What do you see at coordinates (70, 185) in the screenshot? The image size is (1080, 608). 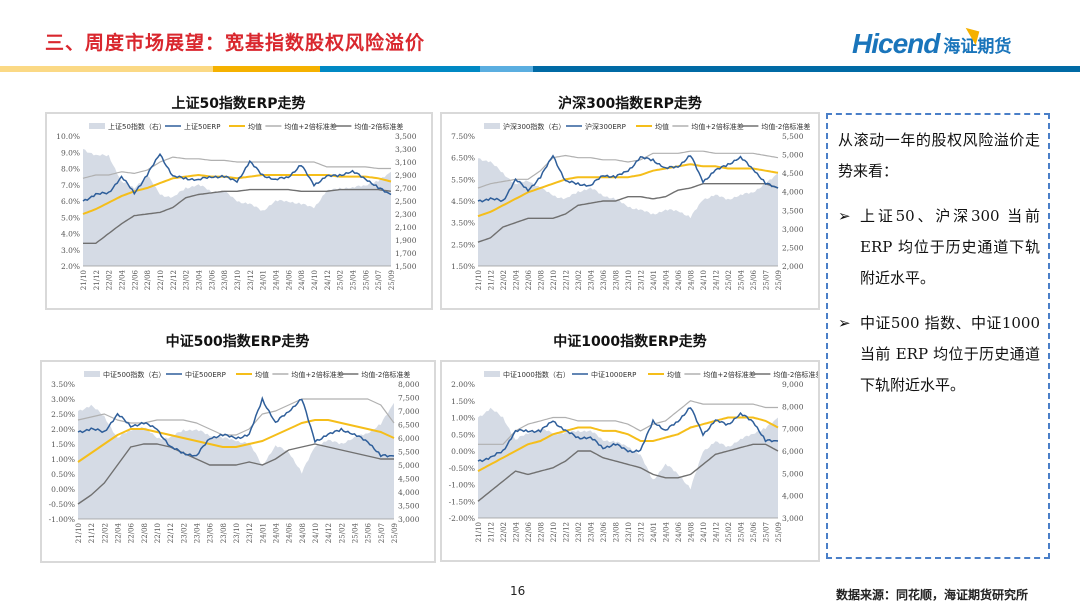 I see `y-tick-label: 7.0%` at bounding box center [70, 185].